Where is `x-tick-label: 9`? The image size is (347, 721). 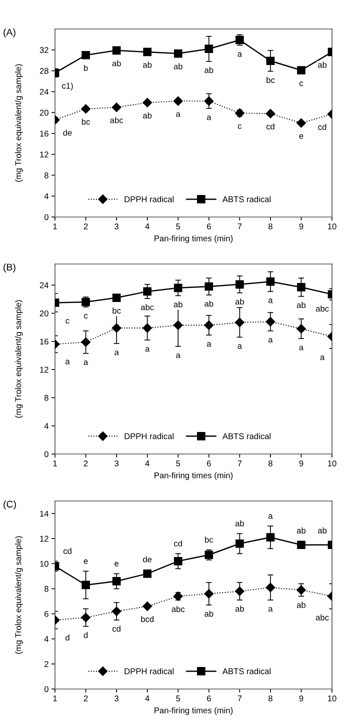 x-tick-label: 9 is located at coordinates (301, 226).